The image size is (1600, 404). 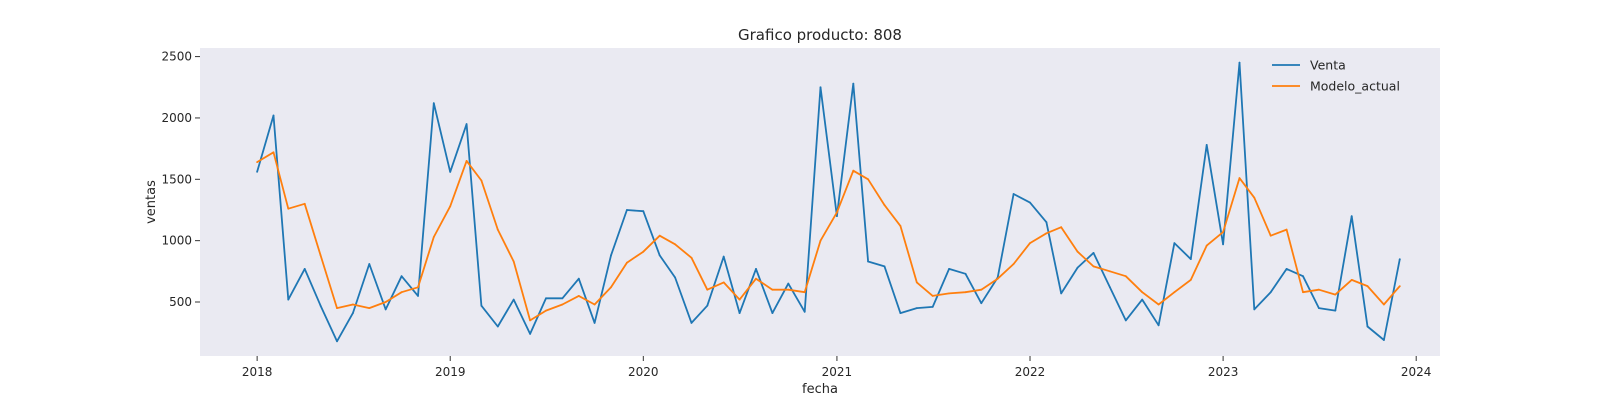 I want to click on legend: Venta Modelo_actual, so click(x=1336, y=76).